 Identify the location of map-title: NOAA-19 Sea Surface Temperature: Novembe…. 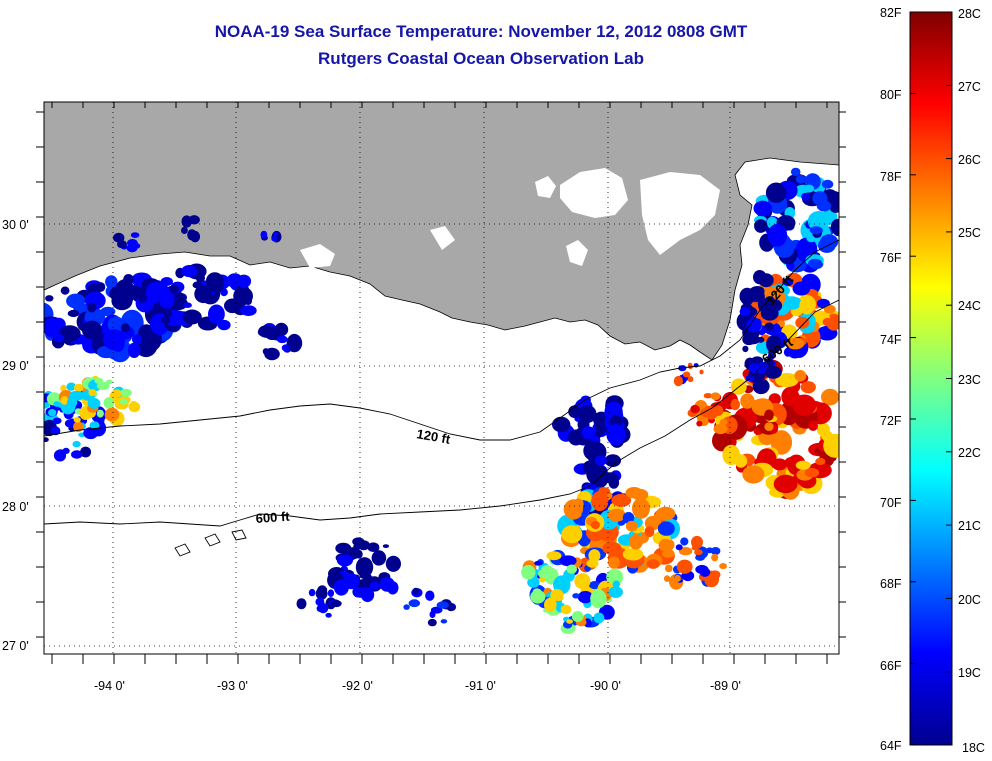
(481, 31).